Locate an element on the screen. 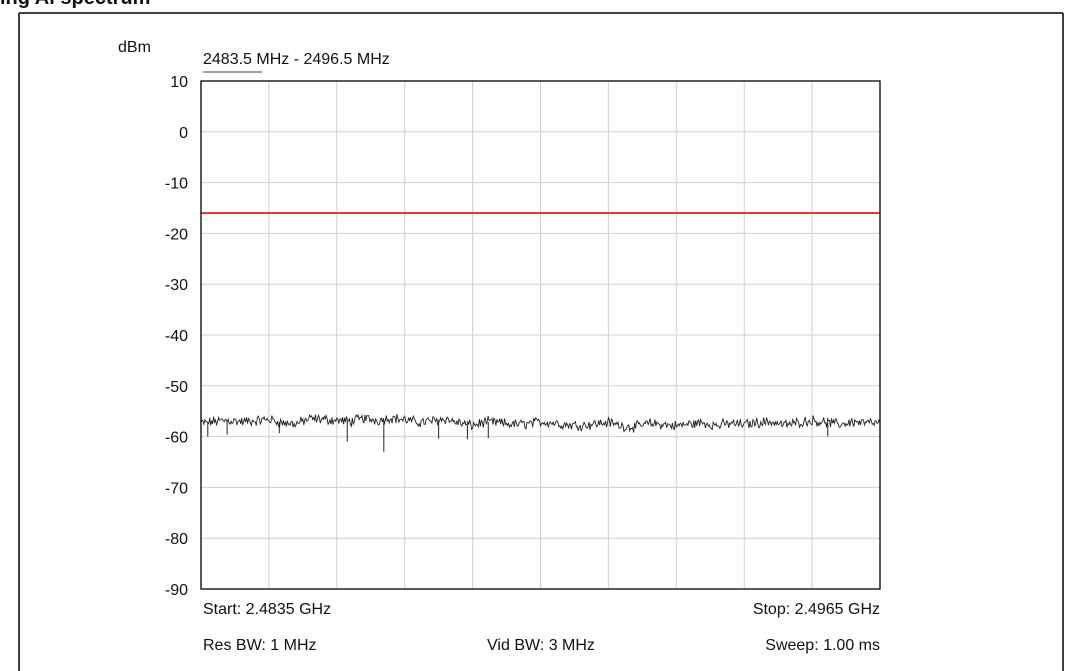  y-tick-label: -10 is located at coordinates (176, 184).